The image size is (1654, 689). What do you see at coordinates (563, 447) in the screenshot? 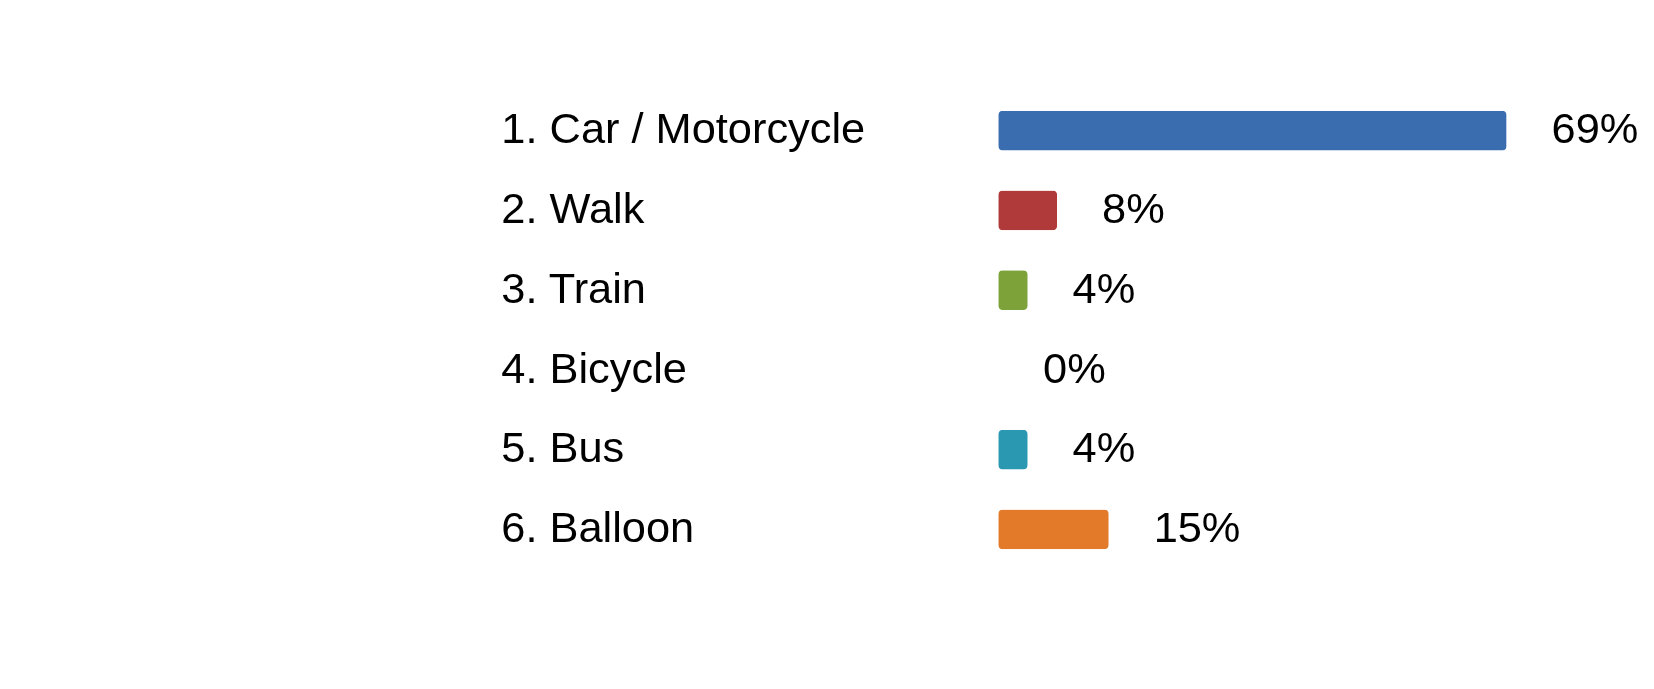
I see `y-tick-label: 5. Bus` at bounding box center [563, 447].